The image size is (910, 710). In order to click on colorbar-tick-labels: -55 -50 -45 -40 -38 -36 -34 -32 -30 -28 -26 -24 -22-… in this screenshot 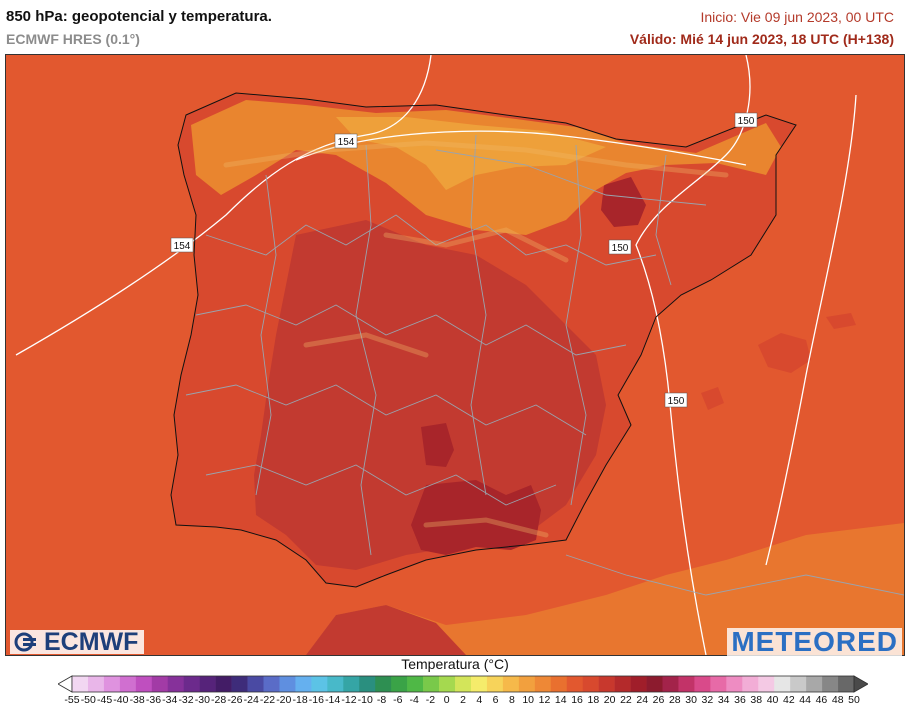, I will do `click(463, 702)`.